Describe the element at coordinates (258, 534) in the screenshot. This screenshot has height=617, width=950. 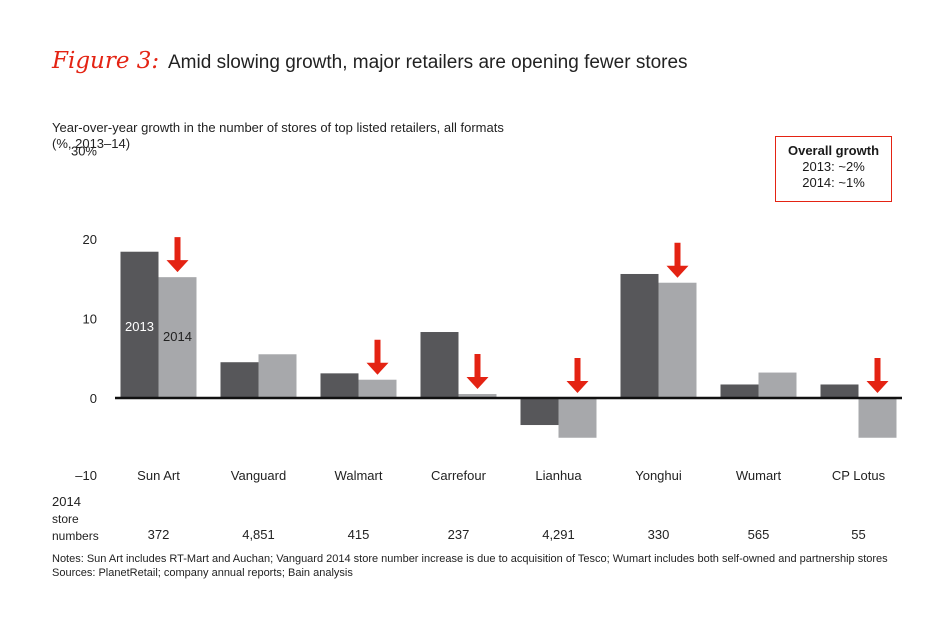
I see `store-number-value: 4,851` at that location.